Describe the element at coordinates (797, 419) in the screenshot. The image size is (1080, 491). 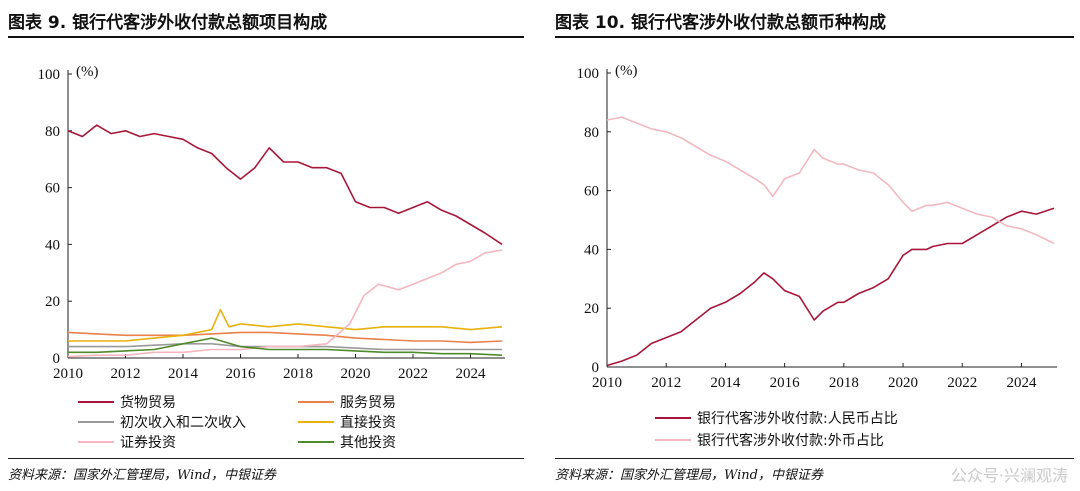
I see `right-legend-label: 银行代客涉外收付款:人民币占比` at that location.